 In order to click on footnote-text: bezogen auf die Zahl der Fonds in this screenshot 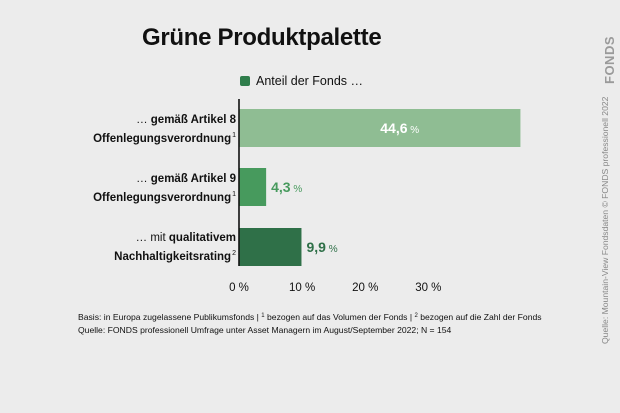, I will do `click(479, 317)`.